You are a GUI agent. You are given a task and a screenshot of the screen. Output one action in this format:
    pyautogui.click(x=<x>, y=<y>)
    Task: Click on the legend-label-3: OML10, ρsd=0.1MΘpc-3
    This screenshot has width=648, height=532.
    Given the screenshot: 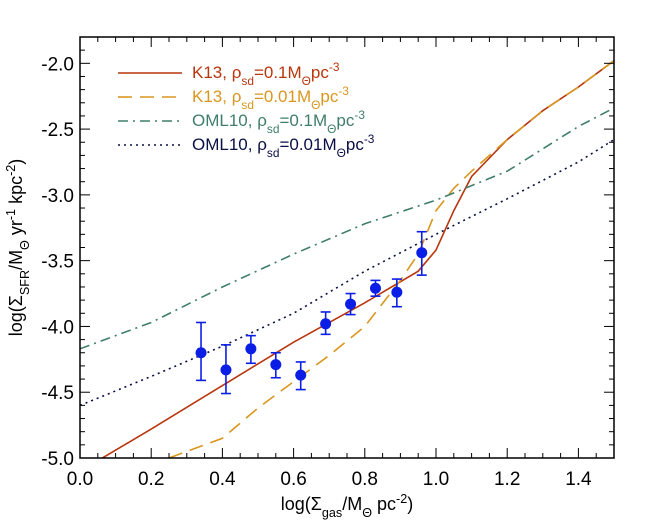 What is the action you would take?
    pyautogui.click(x=278, y=122)
    